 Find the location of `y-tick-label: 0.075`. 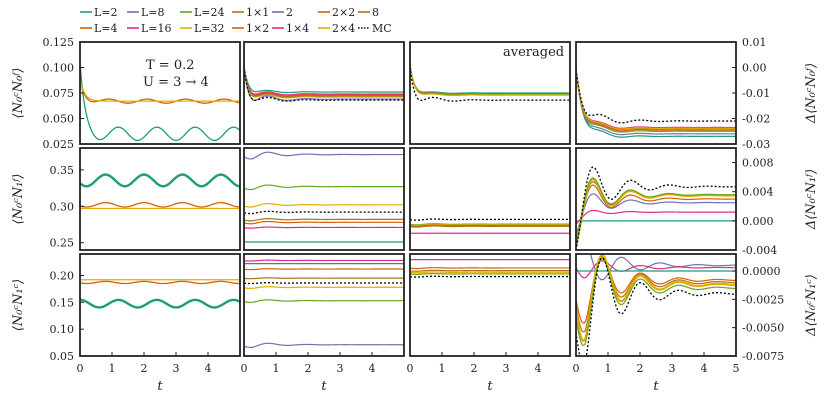

y-tick-label: 0.075 is located at coordinates (59, 93).